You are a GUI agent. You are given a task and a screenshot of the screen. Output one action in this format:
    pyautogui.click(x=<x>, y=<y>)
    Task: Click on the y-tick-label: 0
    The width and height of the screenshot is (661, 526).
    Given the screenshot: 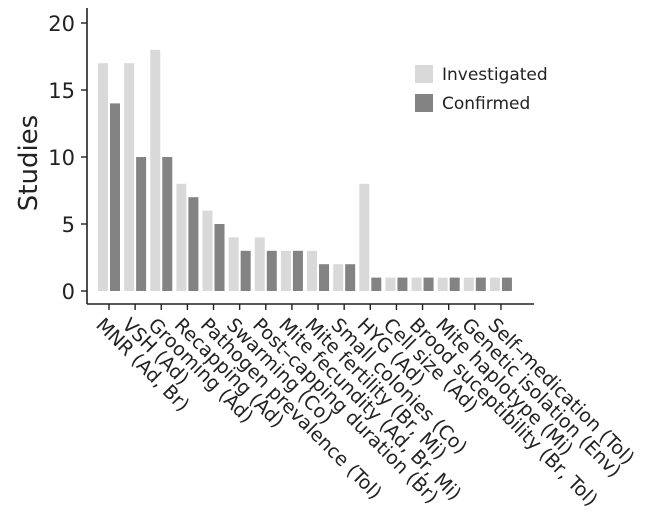 What is the action you would take?
    pyautogui.click(x=68, y=292)
    